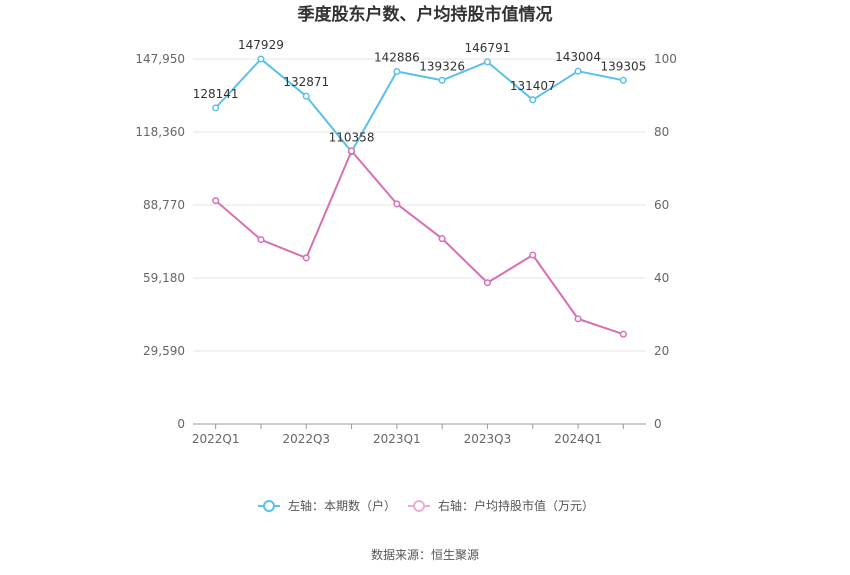 Image resolution: width=850 pixels, height=575 pixels. I want to click on x-axis-tick-label: 2022Q1, so click(216, 439).